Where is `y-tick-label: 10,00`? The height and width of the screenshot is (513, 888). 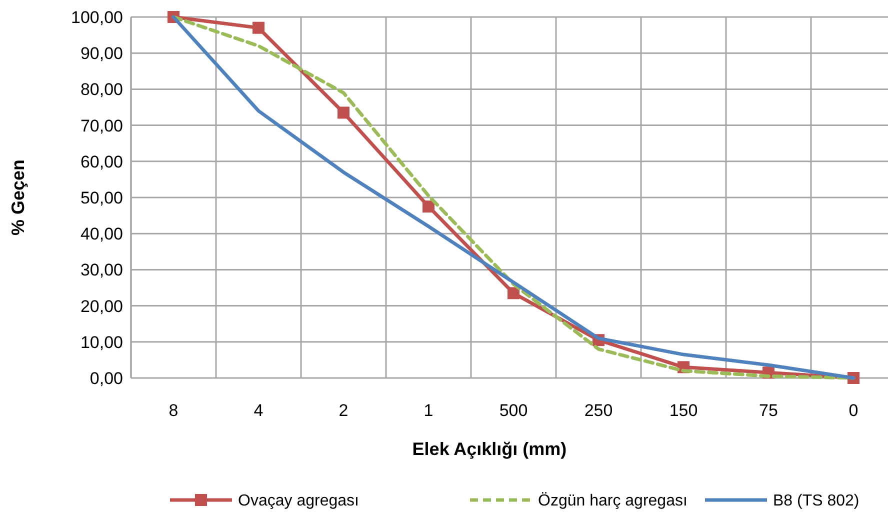 y-tick-label: 10,00 is located at coordinates (101, 342).